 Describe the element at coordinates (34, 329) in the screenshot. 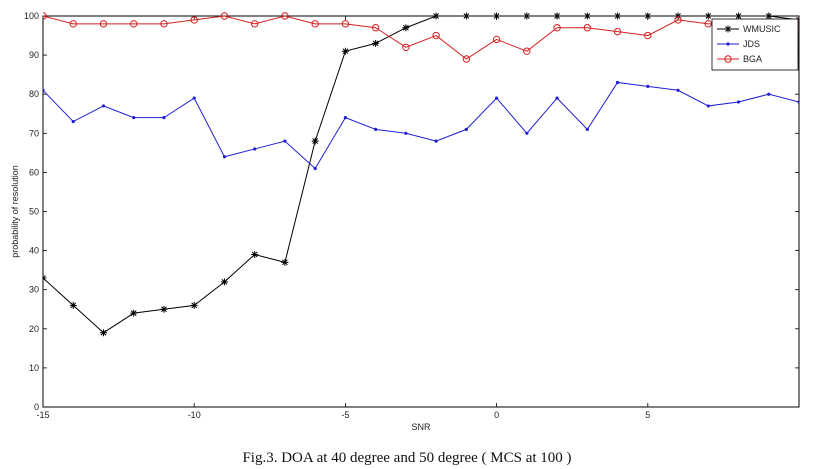

I see `y-tick-label: 20` at that location.